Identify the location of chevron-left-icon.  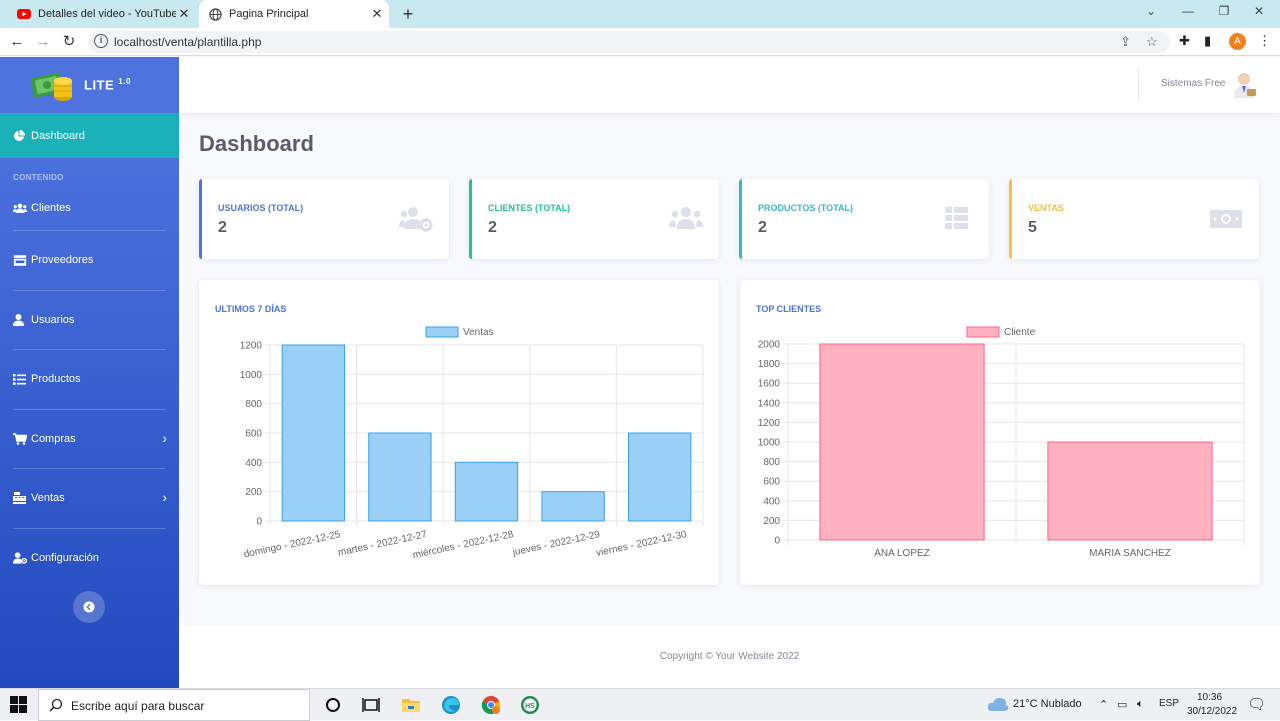
(89, 607).